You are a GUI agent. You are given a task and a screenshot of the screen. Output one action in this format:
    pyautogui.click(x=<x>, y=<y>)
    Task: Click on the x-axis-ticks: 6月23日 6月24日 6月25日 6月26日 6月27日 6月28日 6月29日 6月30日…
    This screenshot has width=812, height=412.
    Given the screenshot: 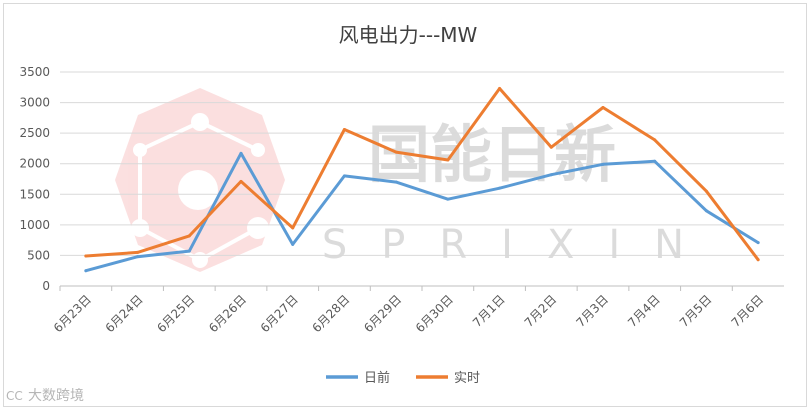 What is the action you would take?
    pyautogui.click(x=408, y=310)
    